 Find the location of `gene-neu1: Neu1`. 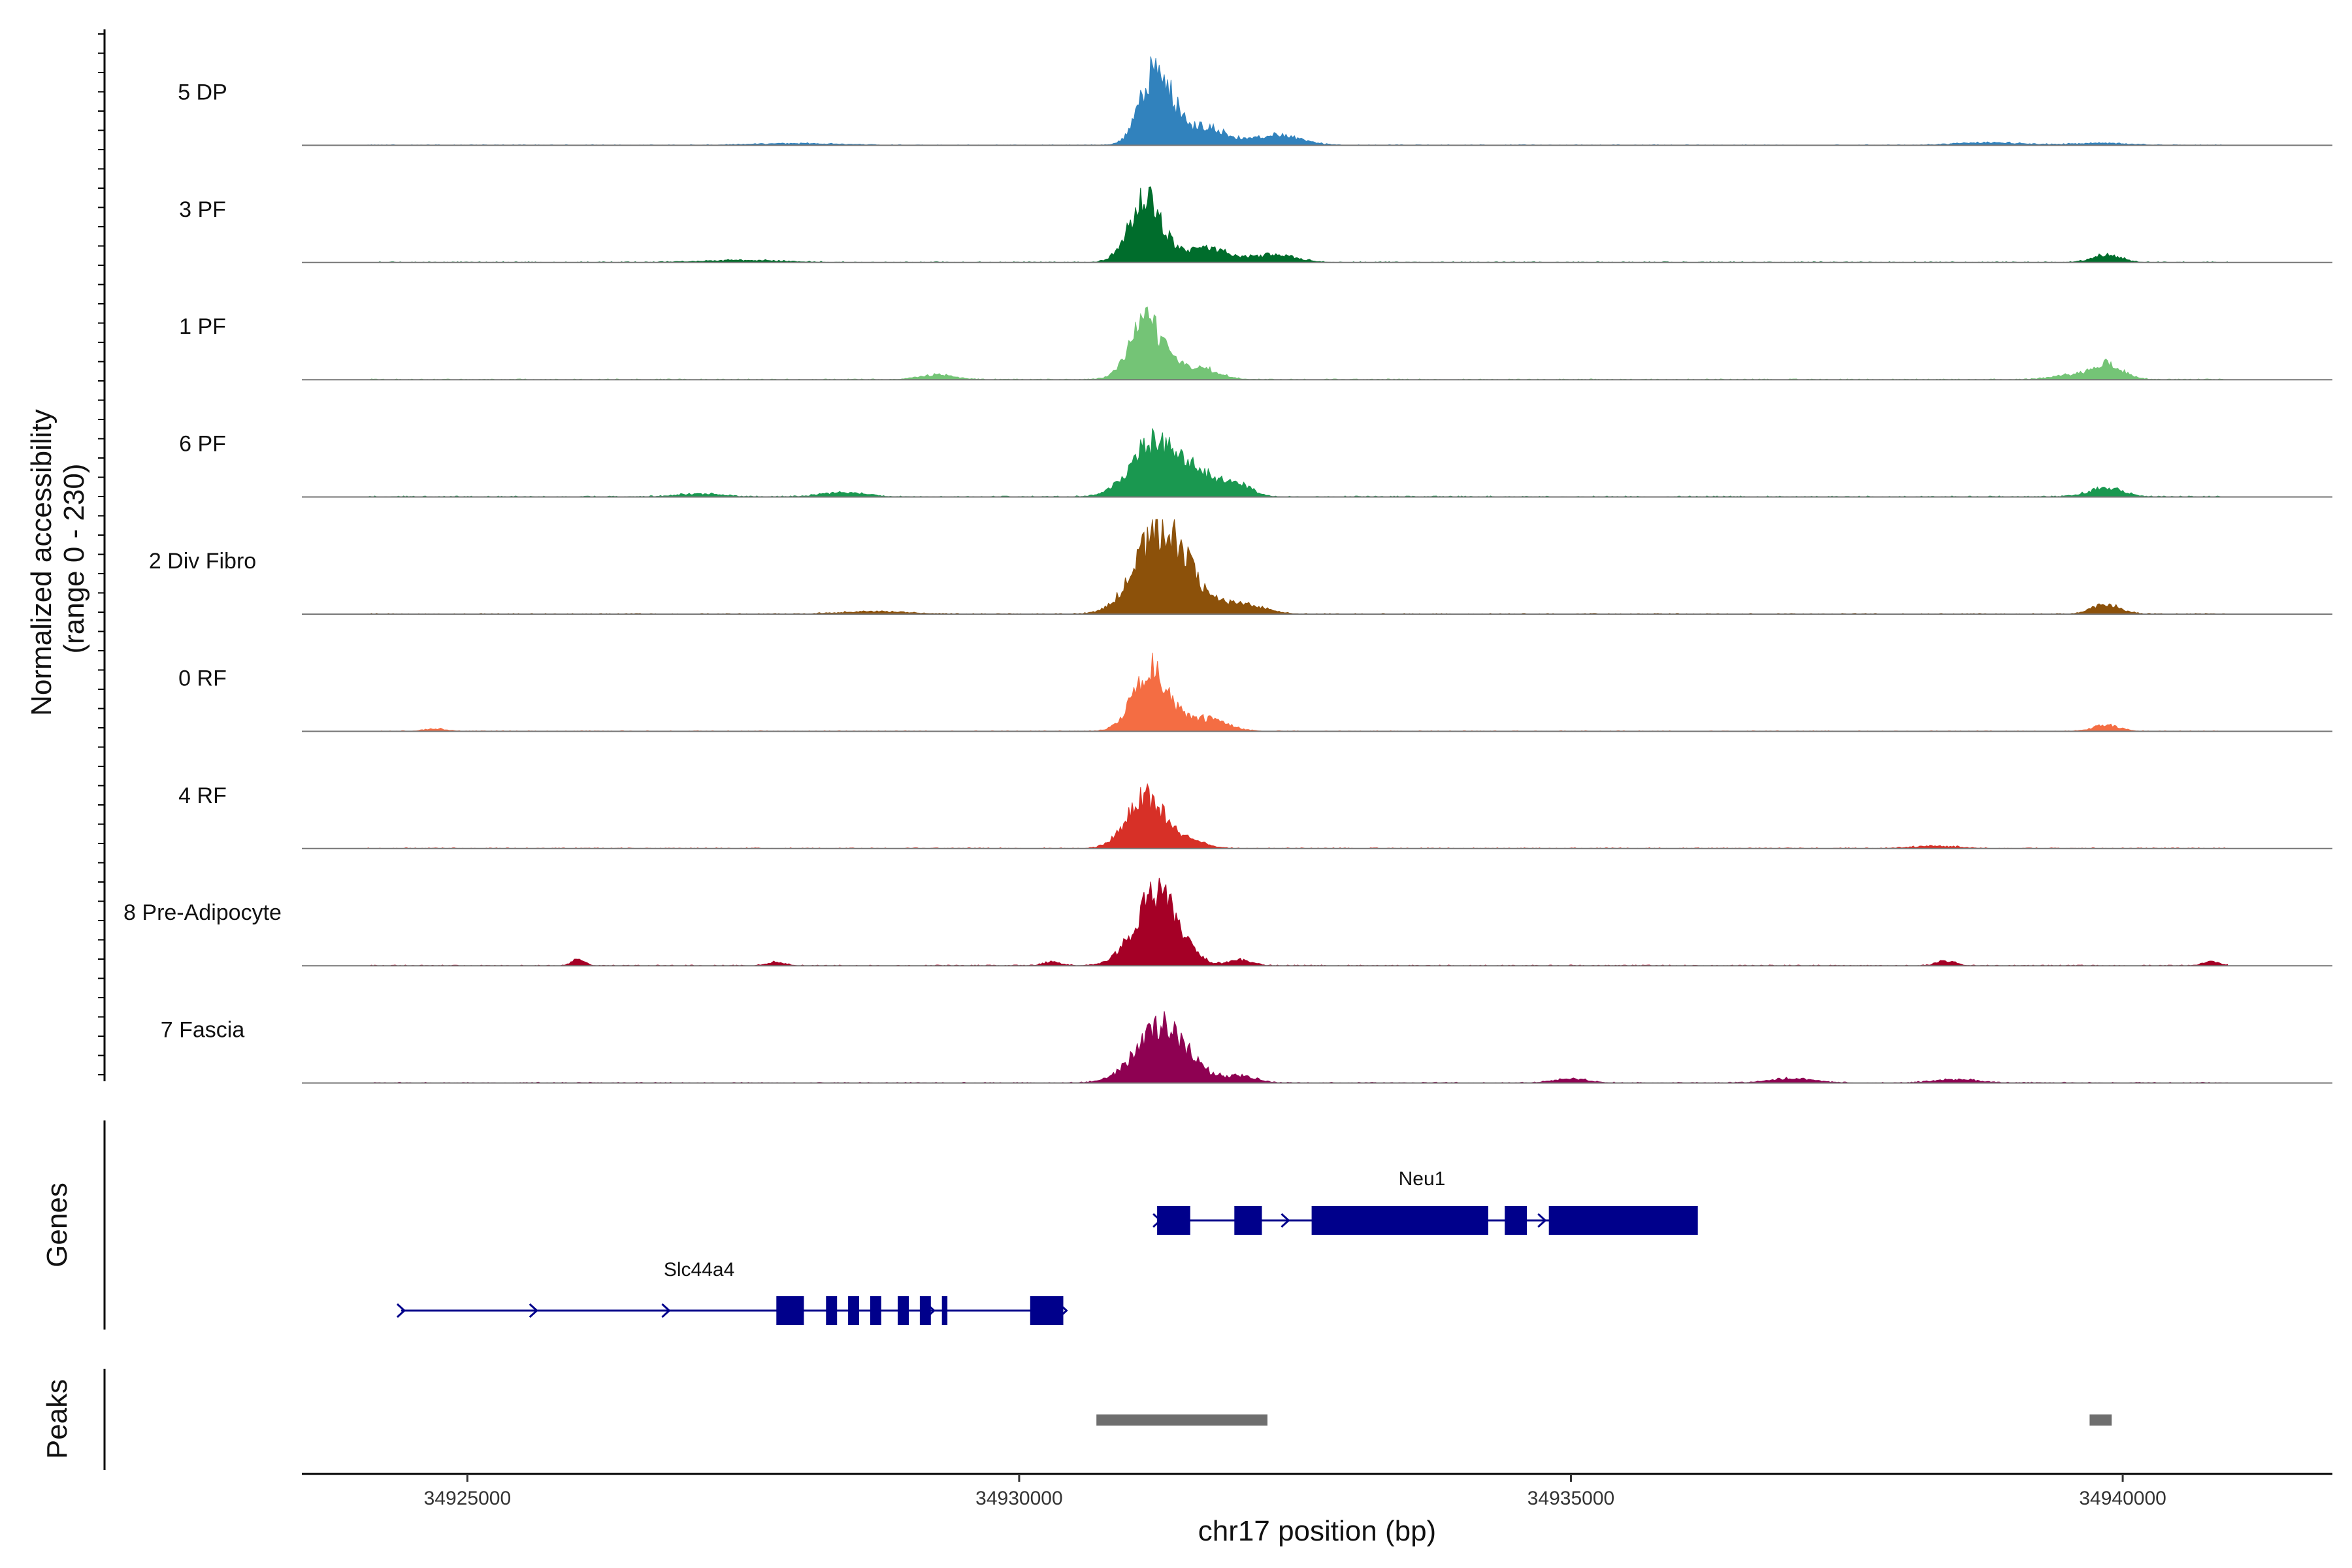

gene-neu1: Neu1 is located at coordinates (1425, 1201).